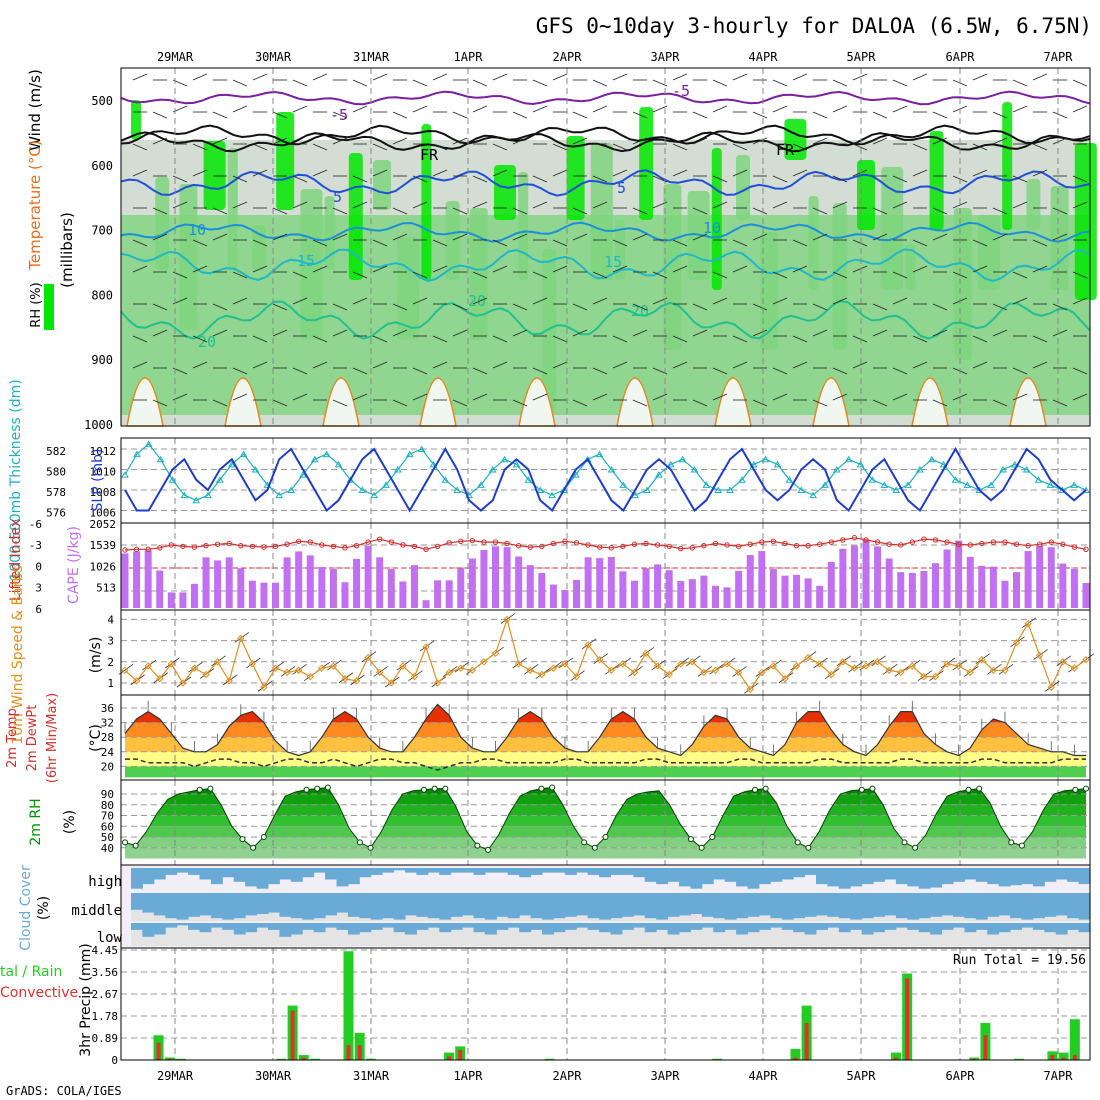 The height and width of the screenshot is (1100, 1100). Describe the element at coordinates (554, 907) in the screenshot. I see `cloud-cover-panel: high middle low Cloud Cover (%)` at that location.